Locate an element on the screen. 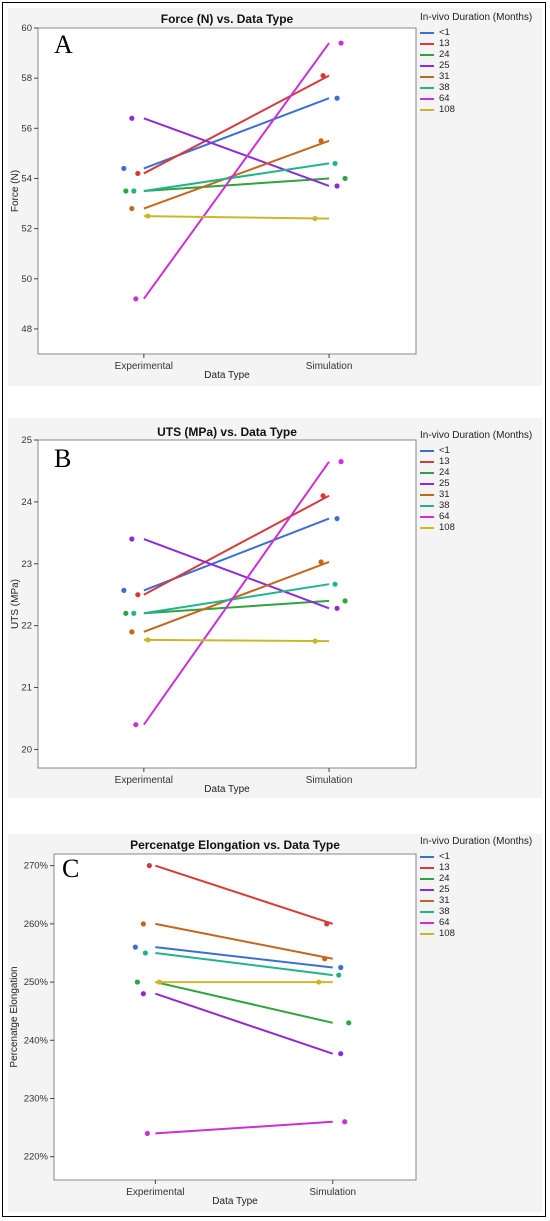  y-tick-label: 21 is located at coordinates (26, 688).